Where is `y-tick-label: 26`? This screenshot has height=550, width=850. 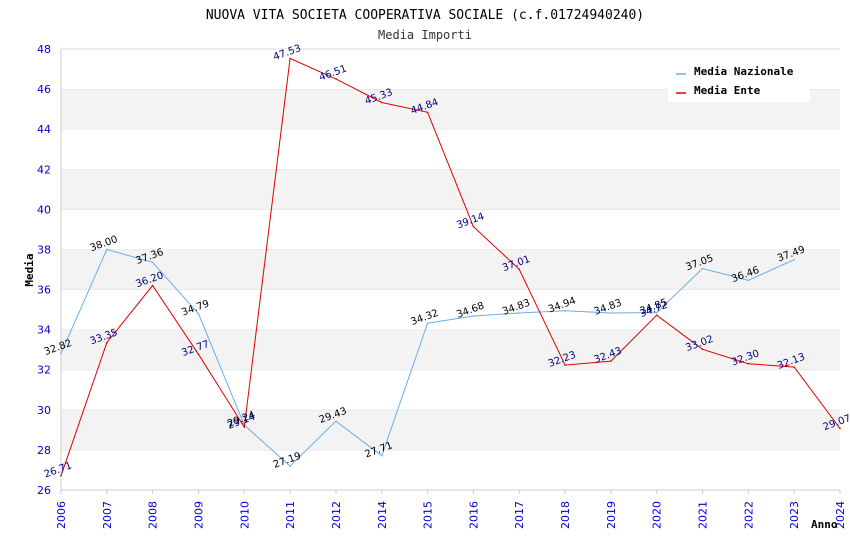
y-tick-label: 26 is located at coordinates (44, 490).